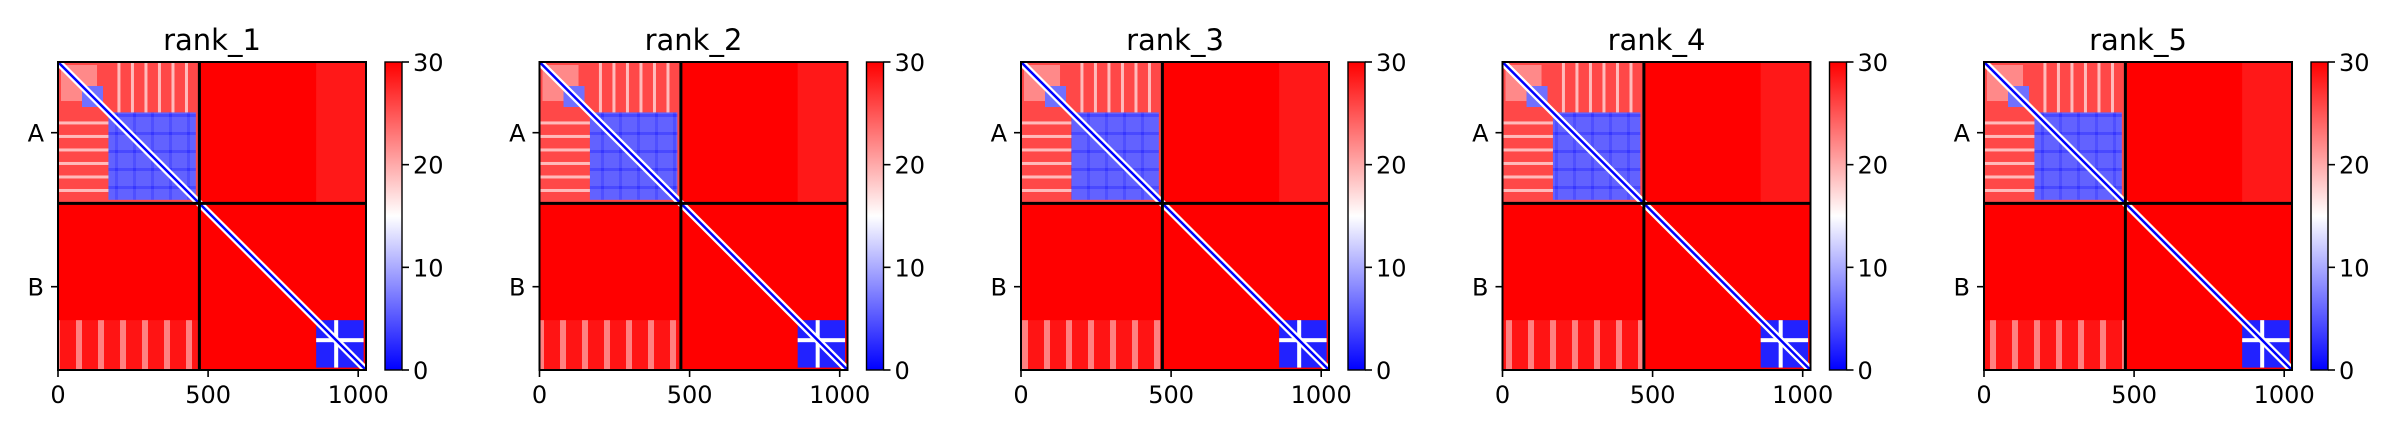  I want to click on panel-title: rank_4, so click(1657, 40).